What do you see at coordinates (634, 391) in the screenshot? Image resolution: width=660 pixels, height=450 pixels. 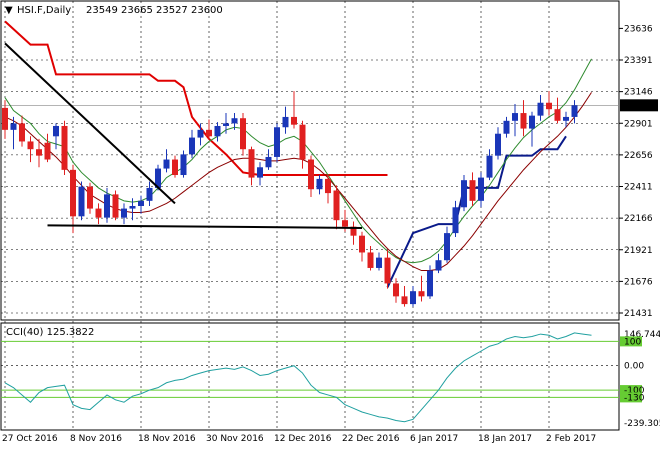 I see `cci-tick-label: -100` at bounding box center [634, 391].